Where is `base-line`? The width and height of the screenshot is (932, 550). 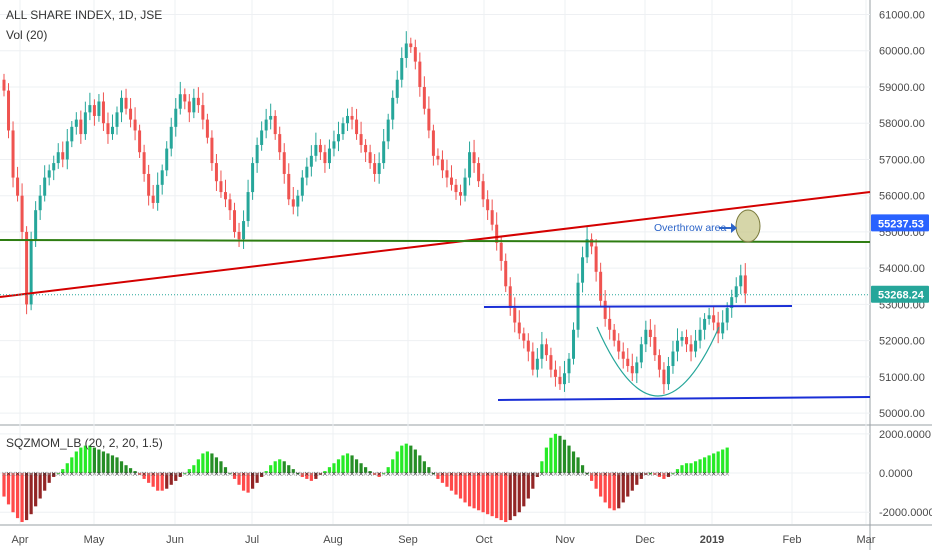 base-line is located at coordinates (684, 398).